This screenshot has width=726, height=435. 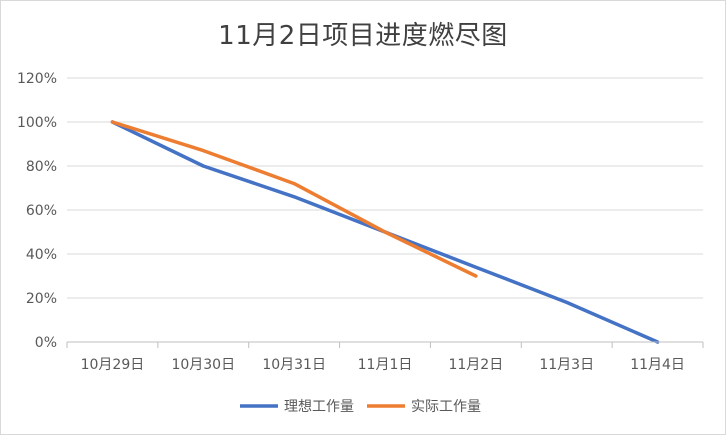 I want to click on y-tick-label: 100%, so click(x=37, y=123).